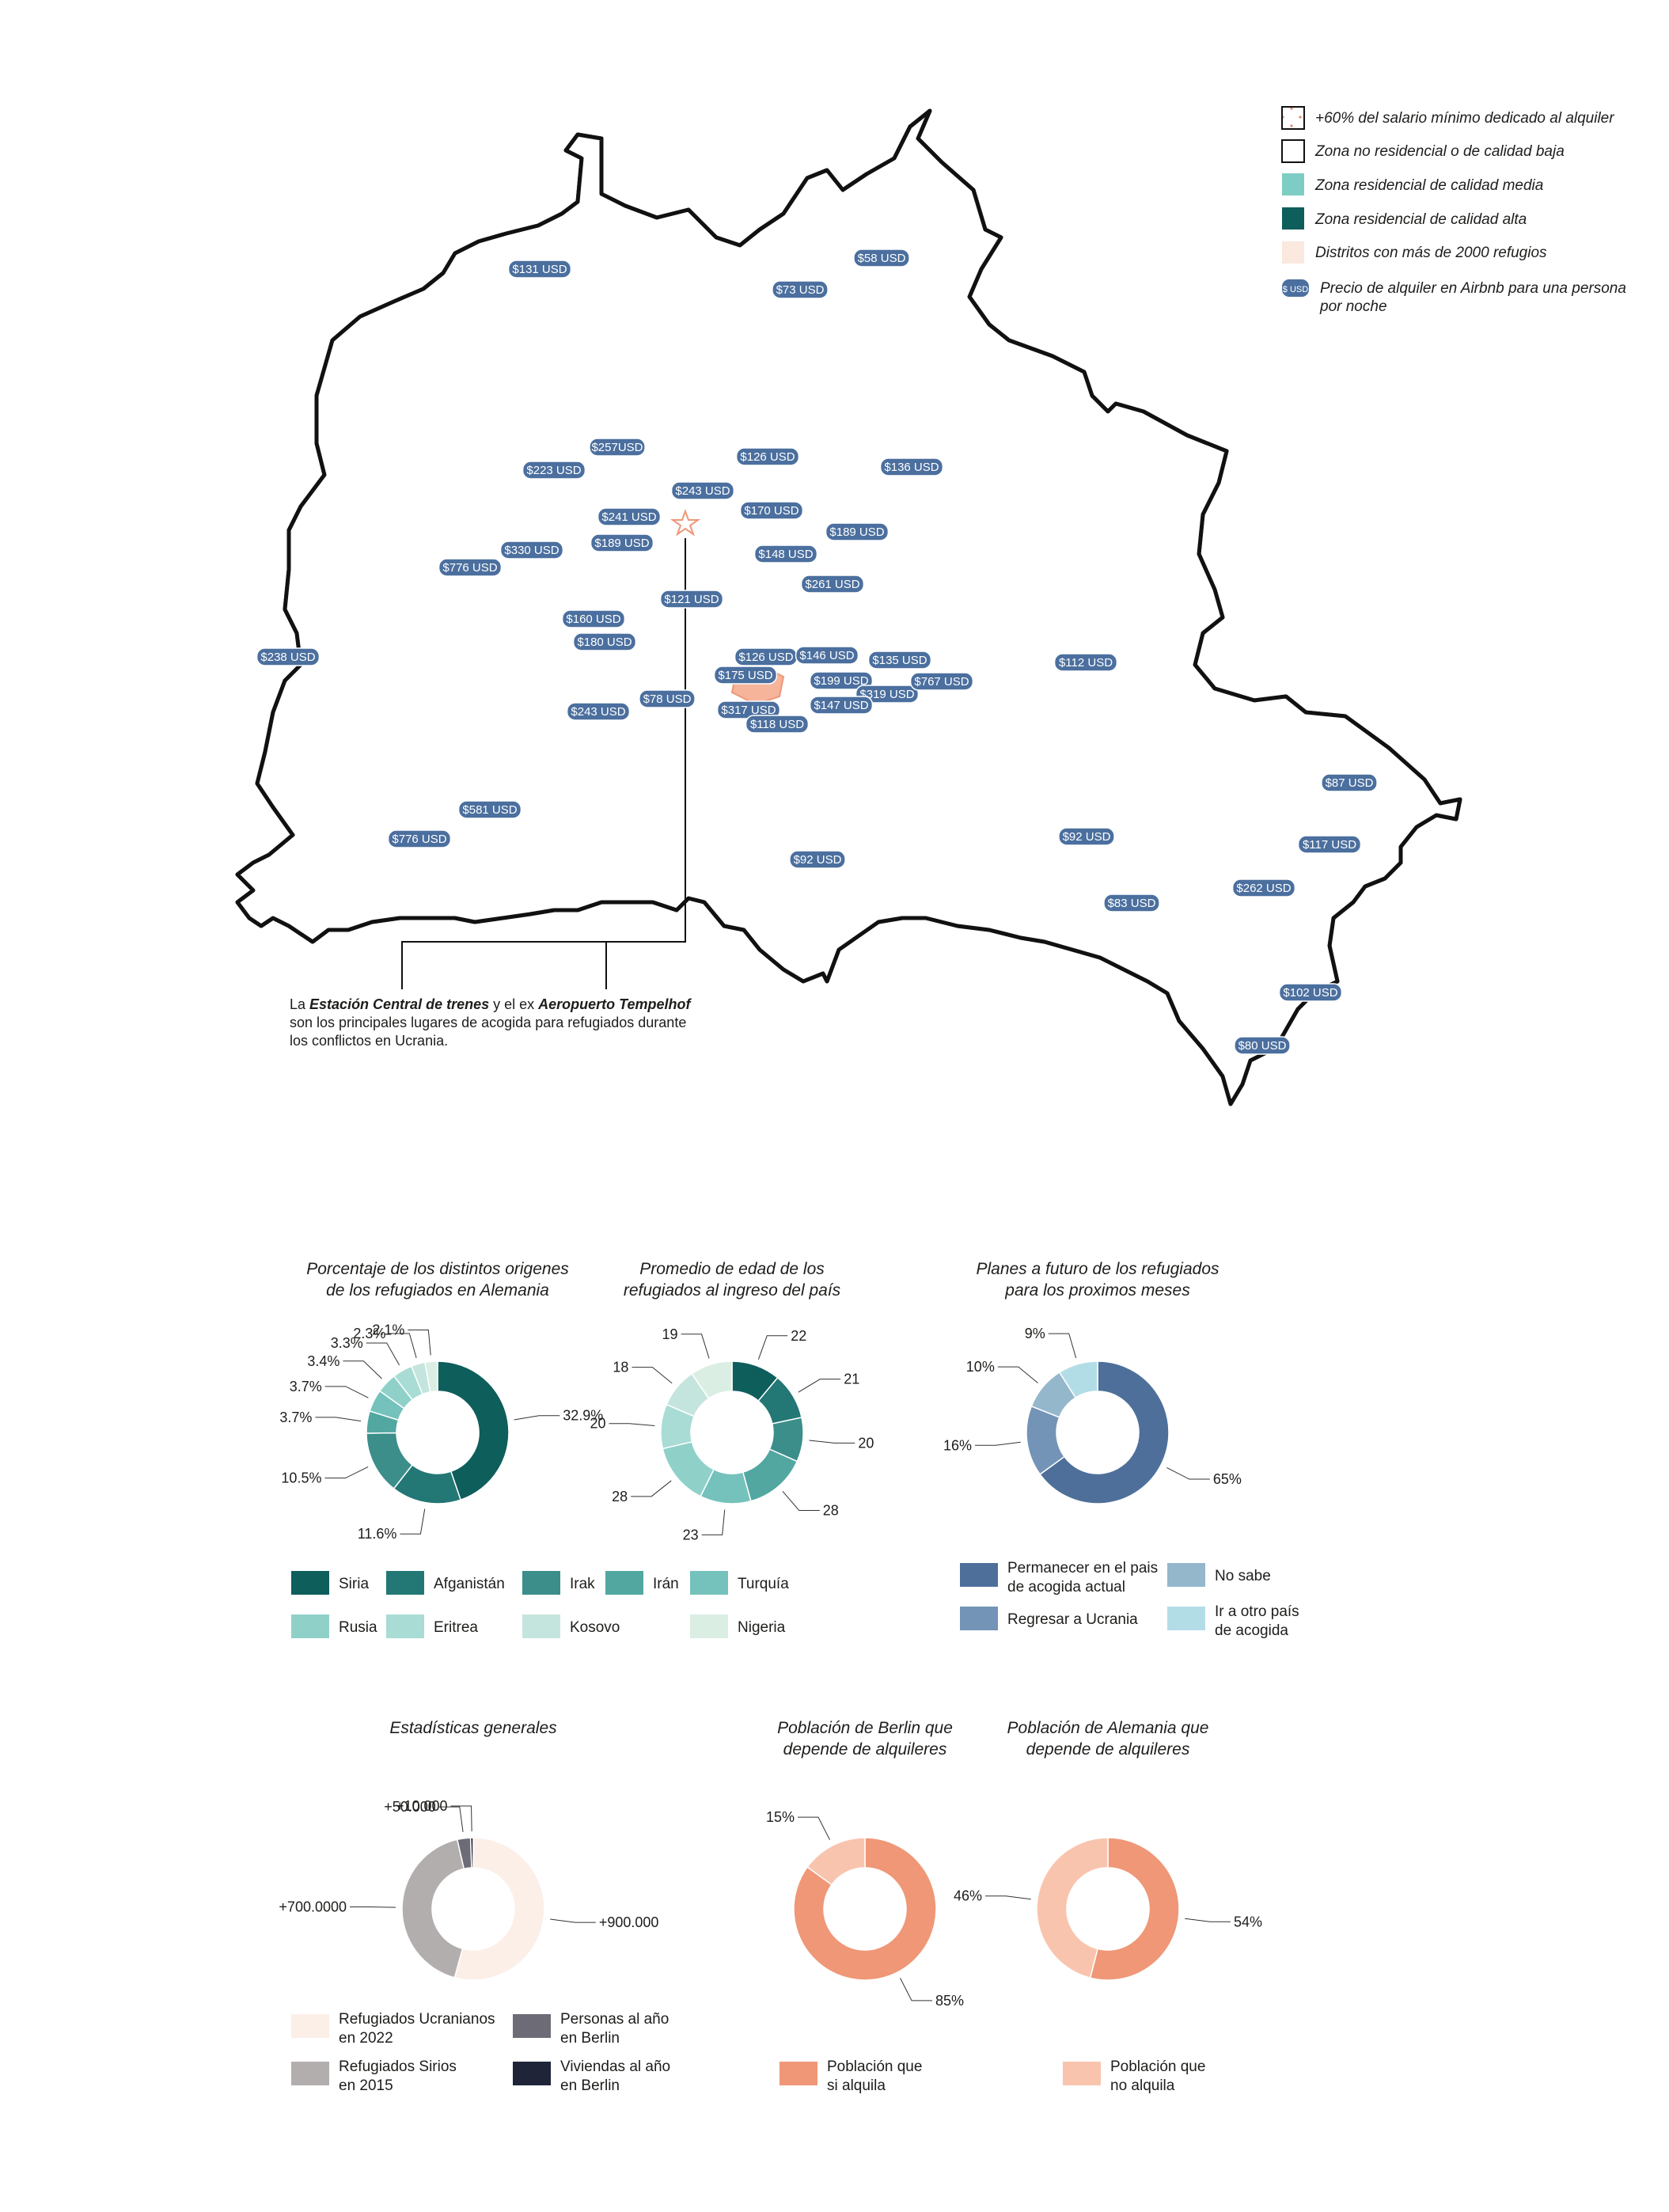 The height and width of the screenshot is (2212, 1669). Describe the element at coordinates (1059, 1577) in the screenshot. I see `legend-item-plan: Permanecer en el pais de acogida actual` at that location.